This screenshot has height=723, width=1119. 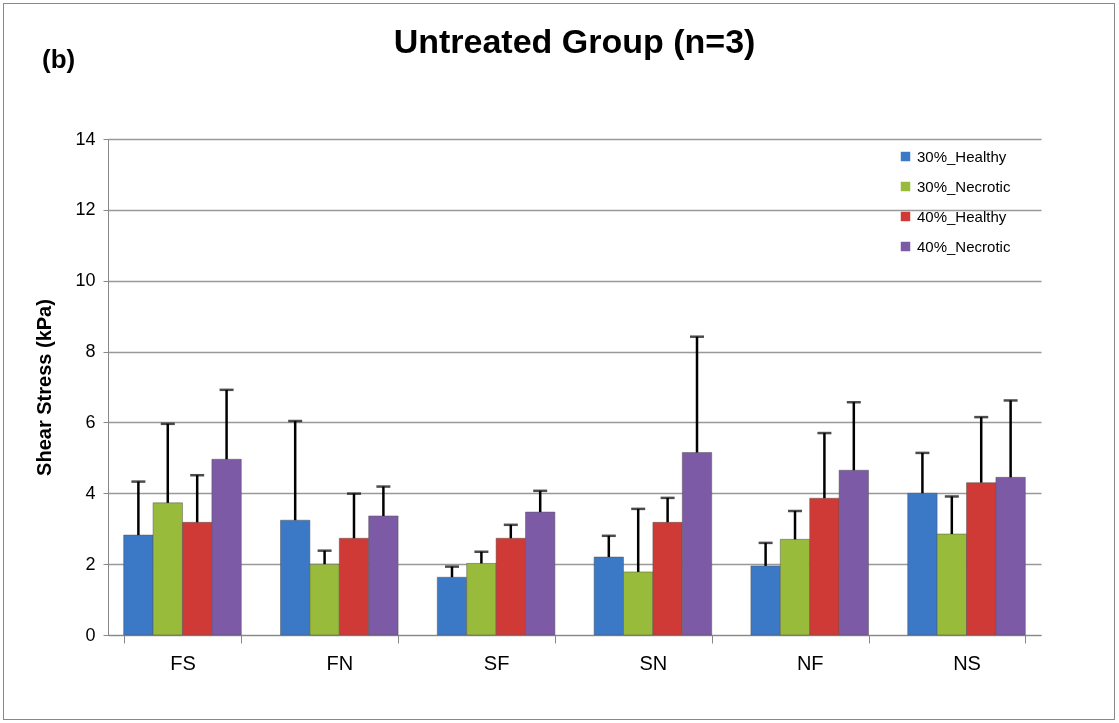 What do you see at coordinates (340, 662) in the screenshot?
I see `x-tick-label: FN` at bounding box center [340, 662].